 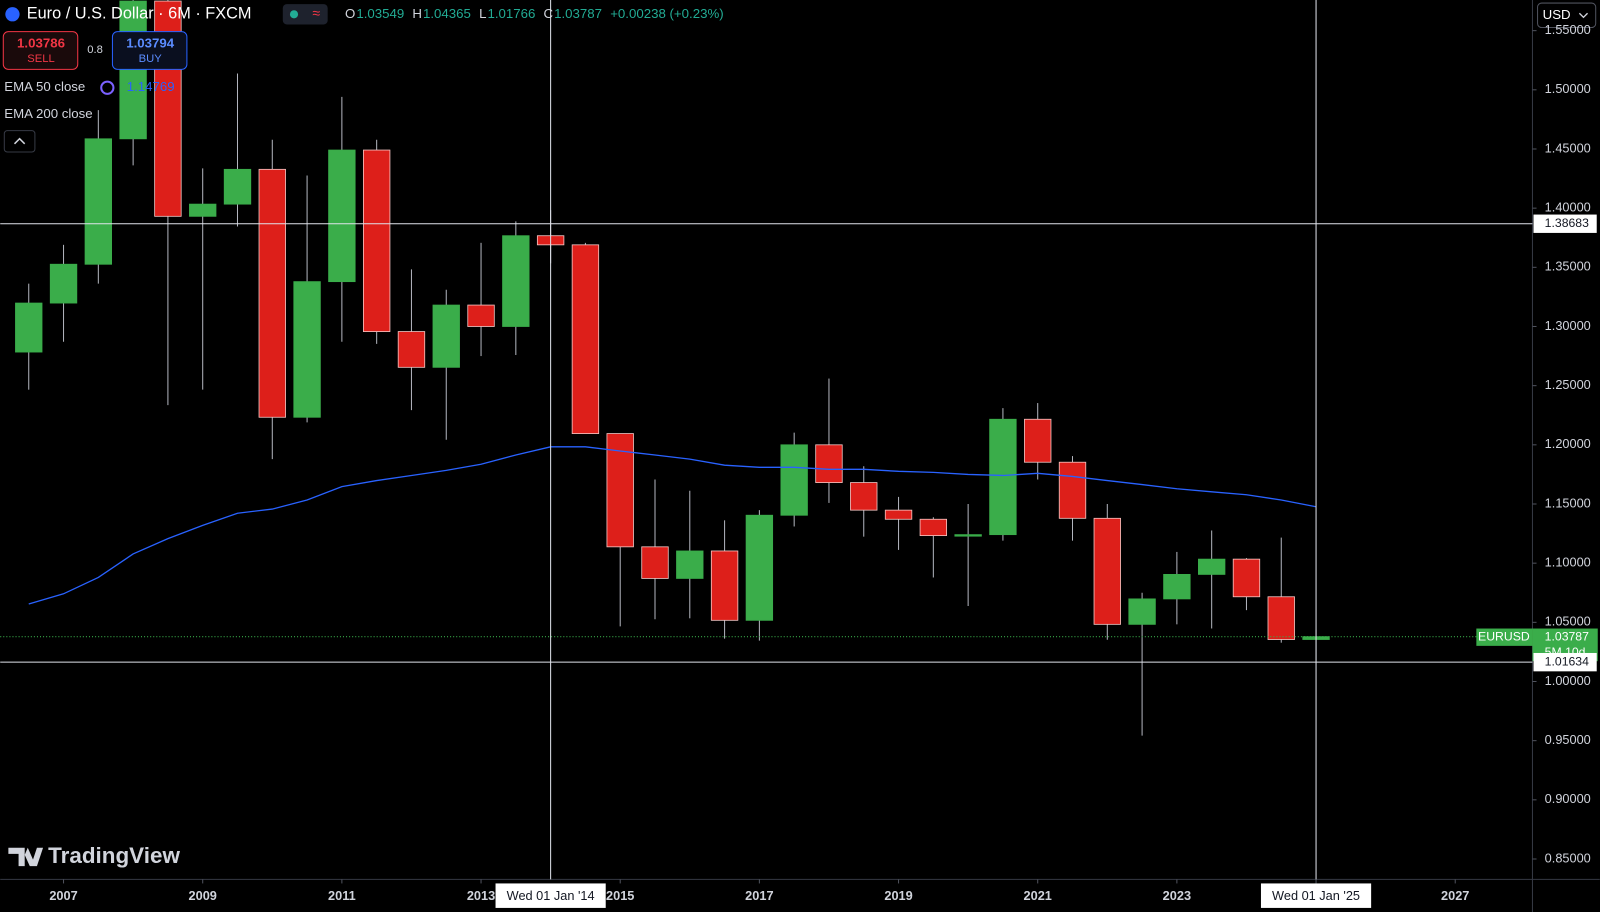 I want to click on market-open-dot, so click(x=294, y=14).